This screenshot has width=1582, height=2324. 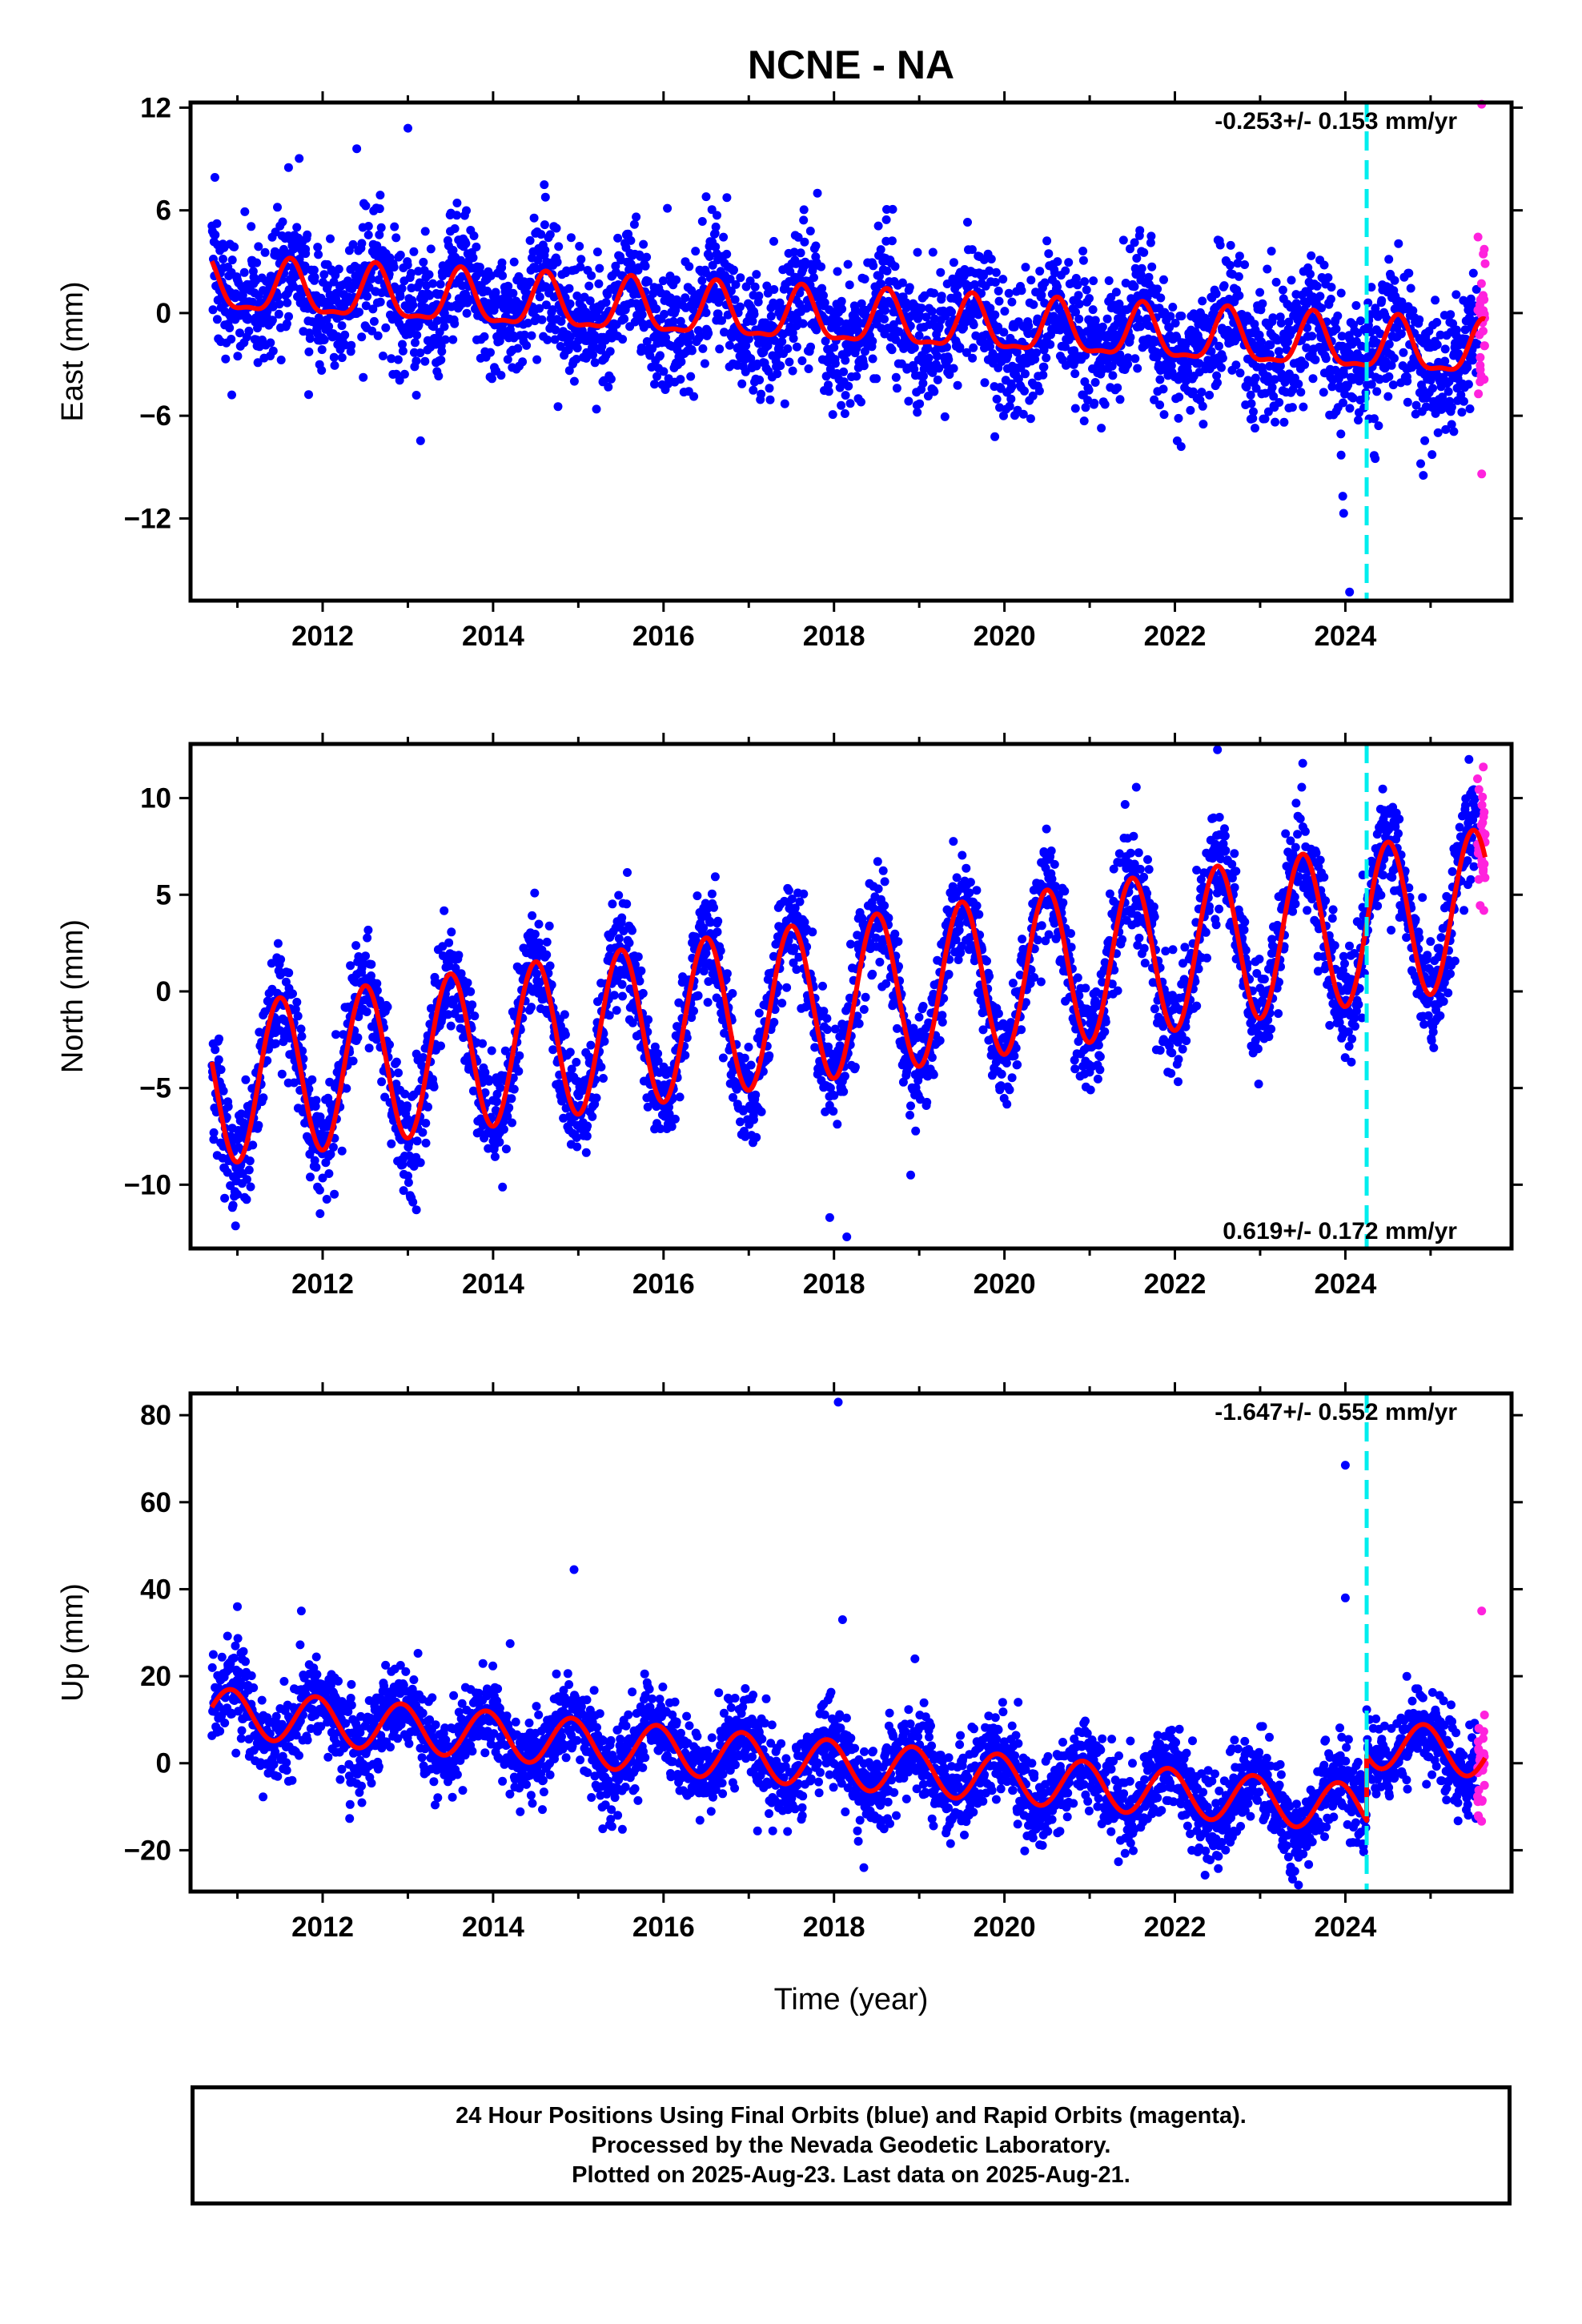 What do you see at coordinates (706, 197) in the screenshot?
I see `outlier-point` at bounding box center [706, 197].